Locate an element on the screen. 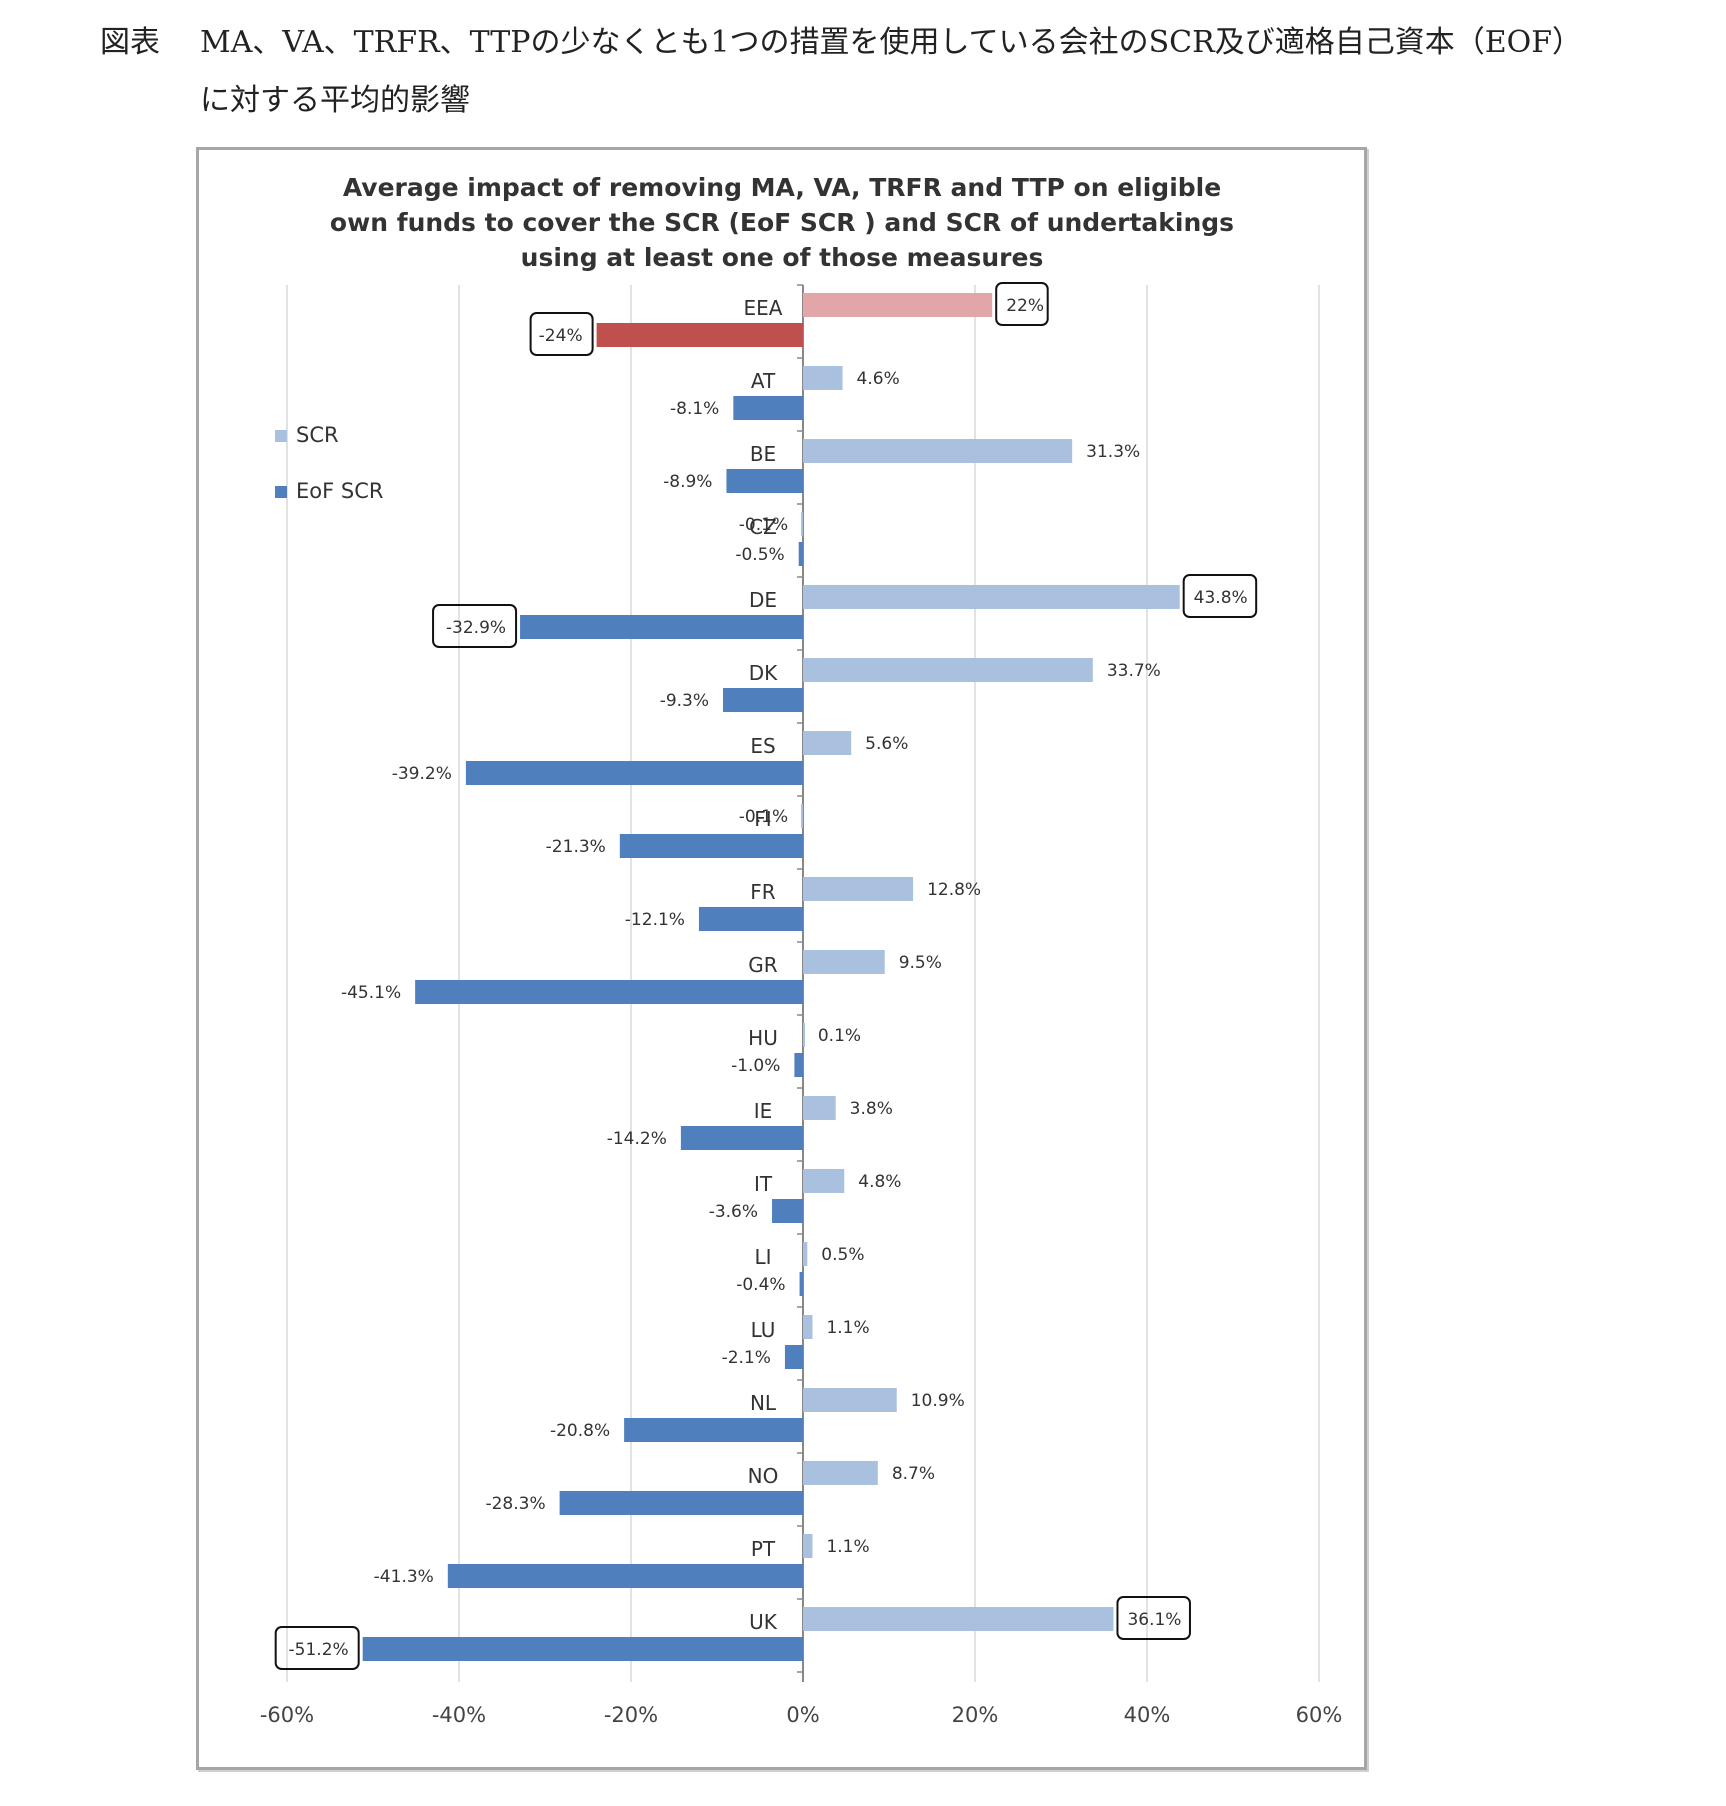  data-label: -32.9% is located at coordinates (476, 628).